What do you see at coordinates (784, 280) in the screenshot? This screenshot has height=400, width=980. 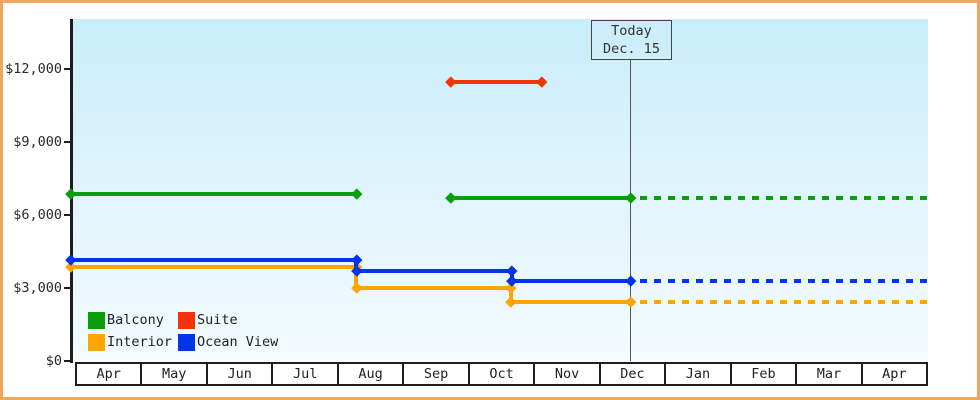 I see `series-ocean-view-projection` at bounding box center [784, 280].